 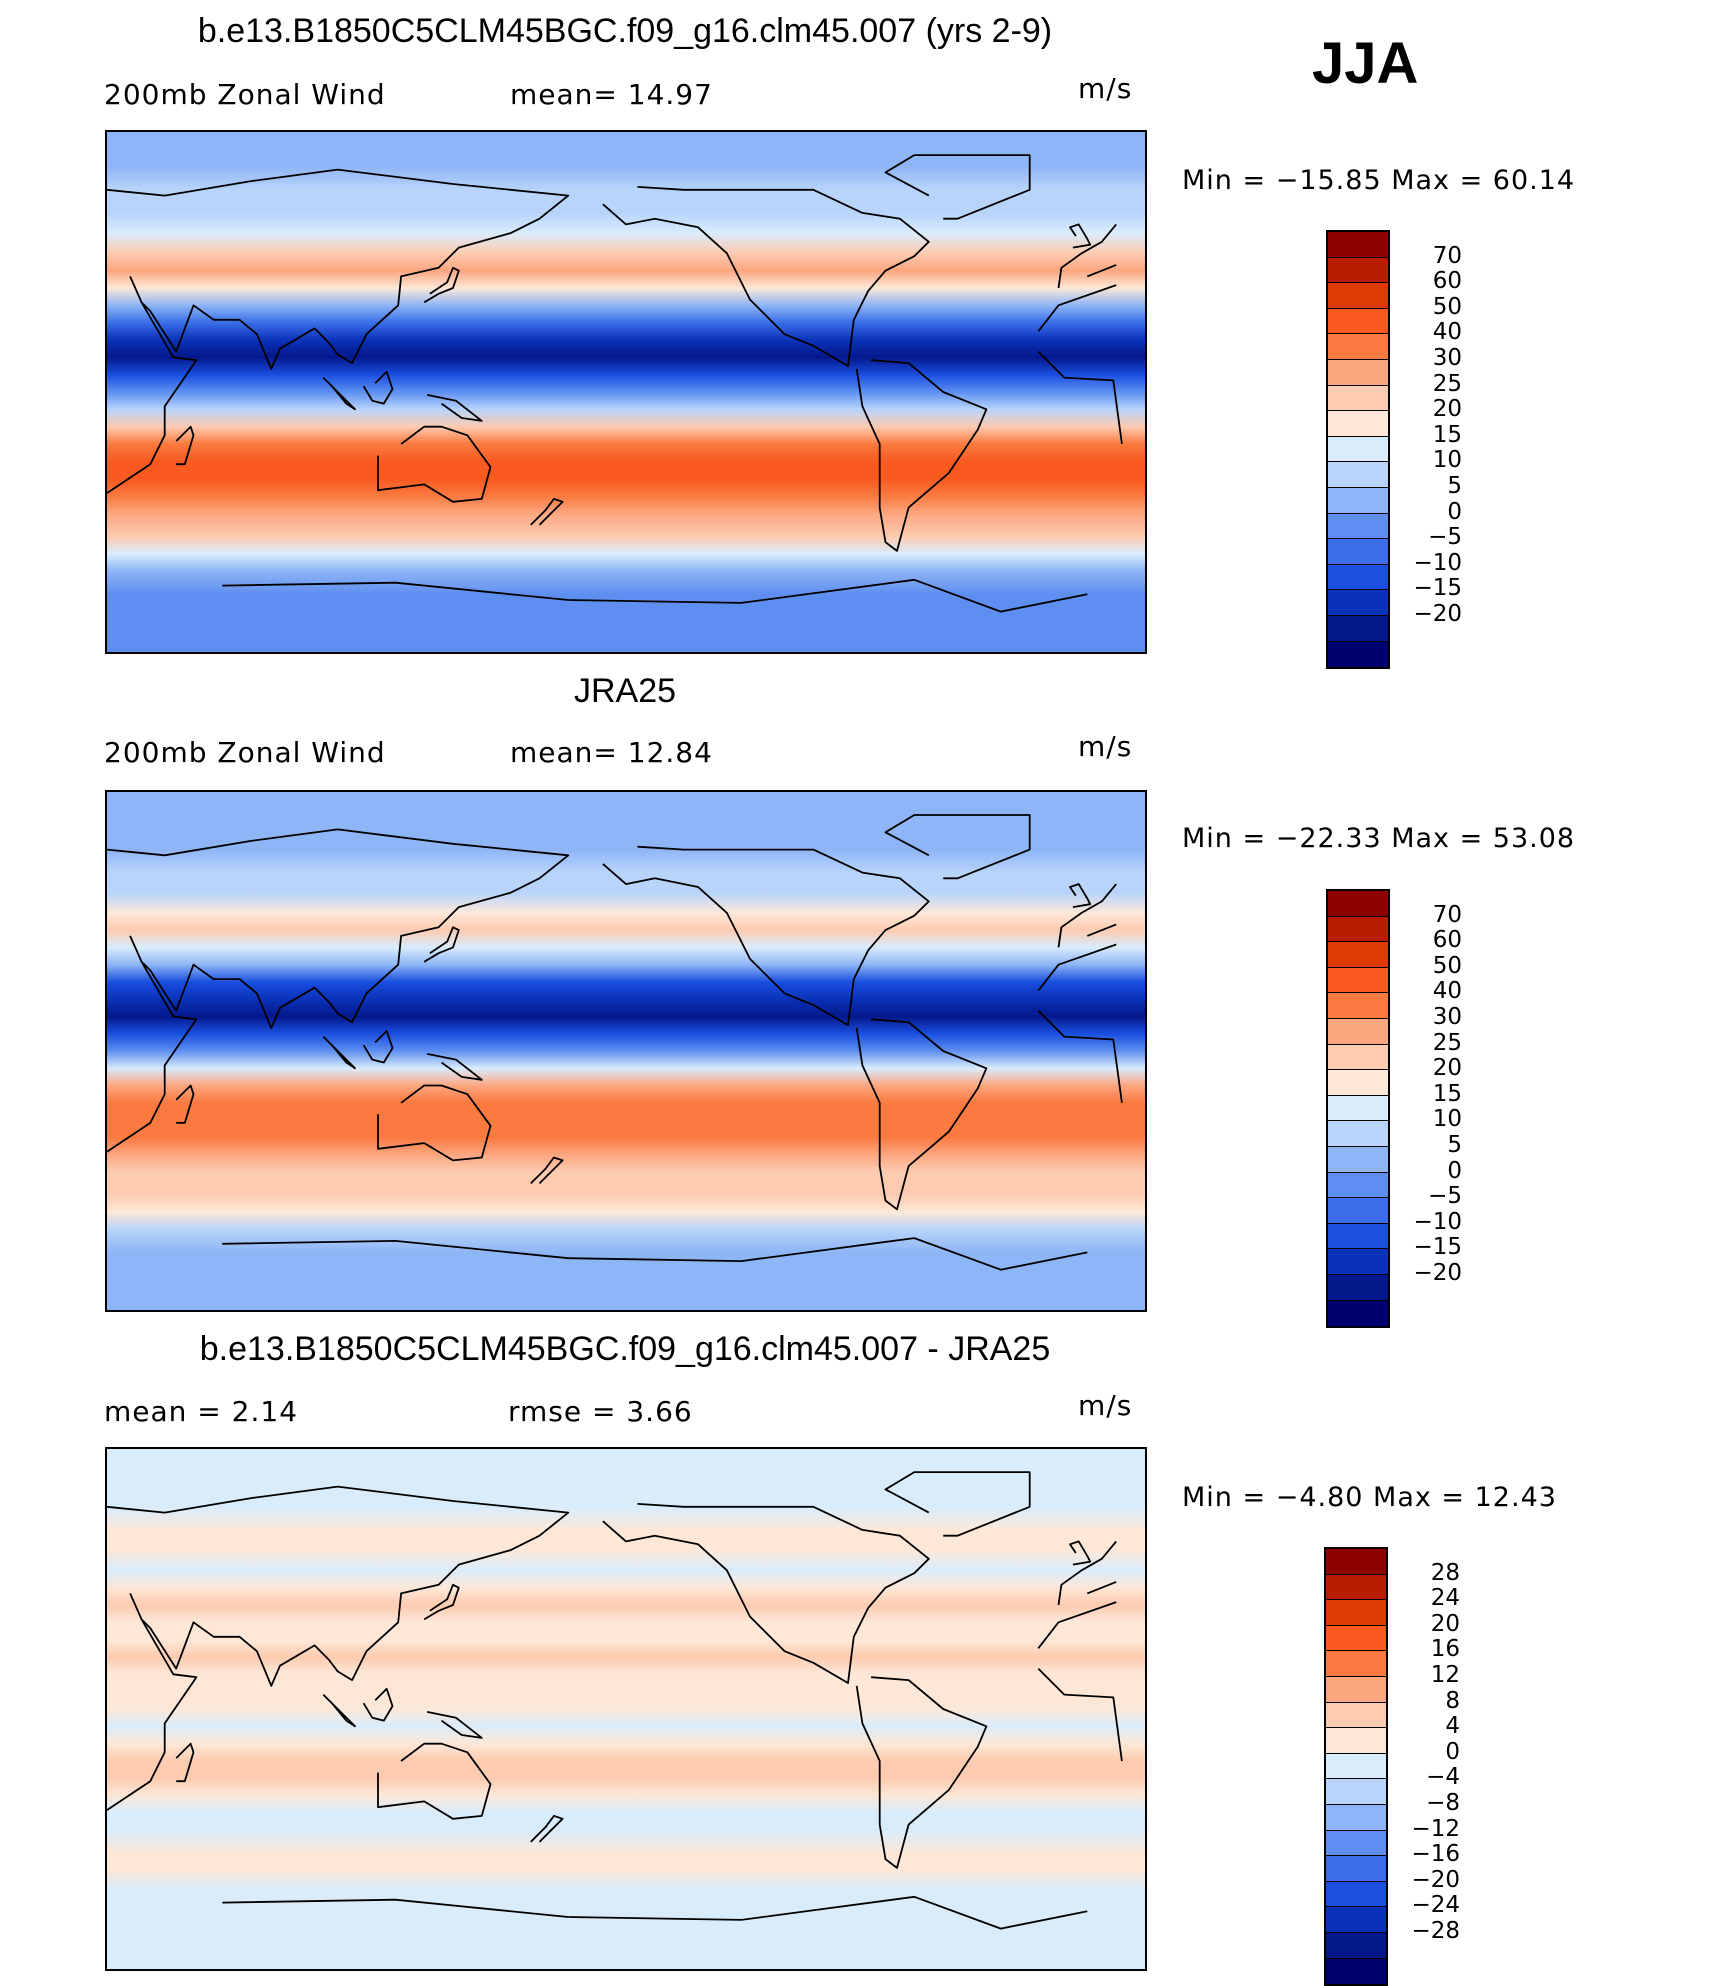 I want to click on colorbar-tick-label: 15, so click(x=1447, y=1093).